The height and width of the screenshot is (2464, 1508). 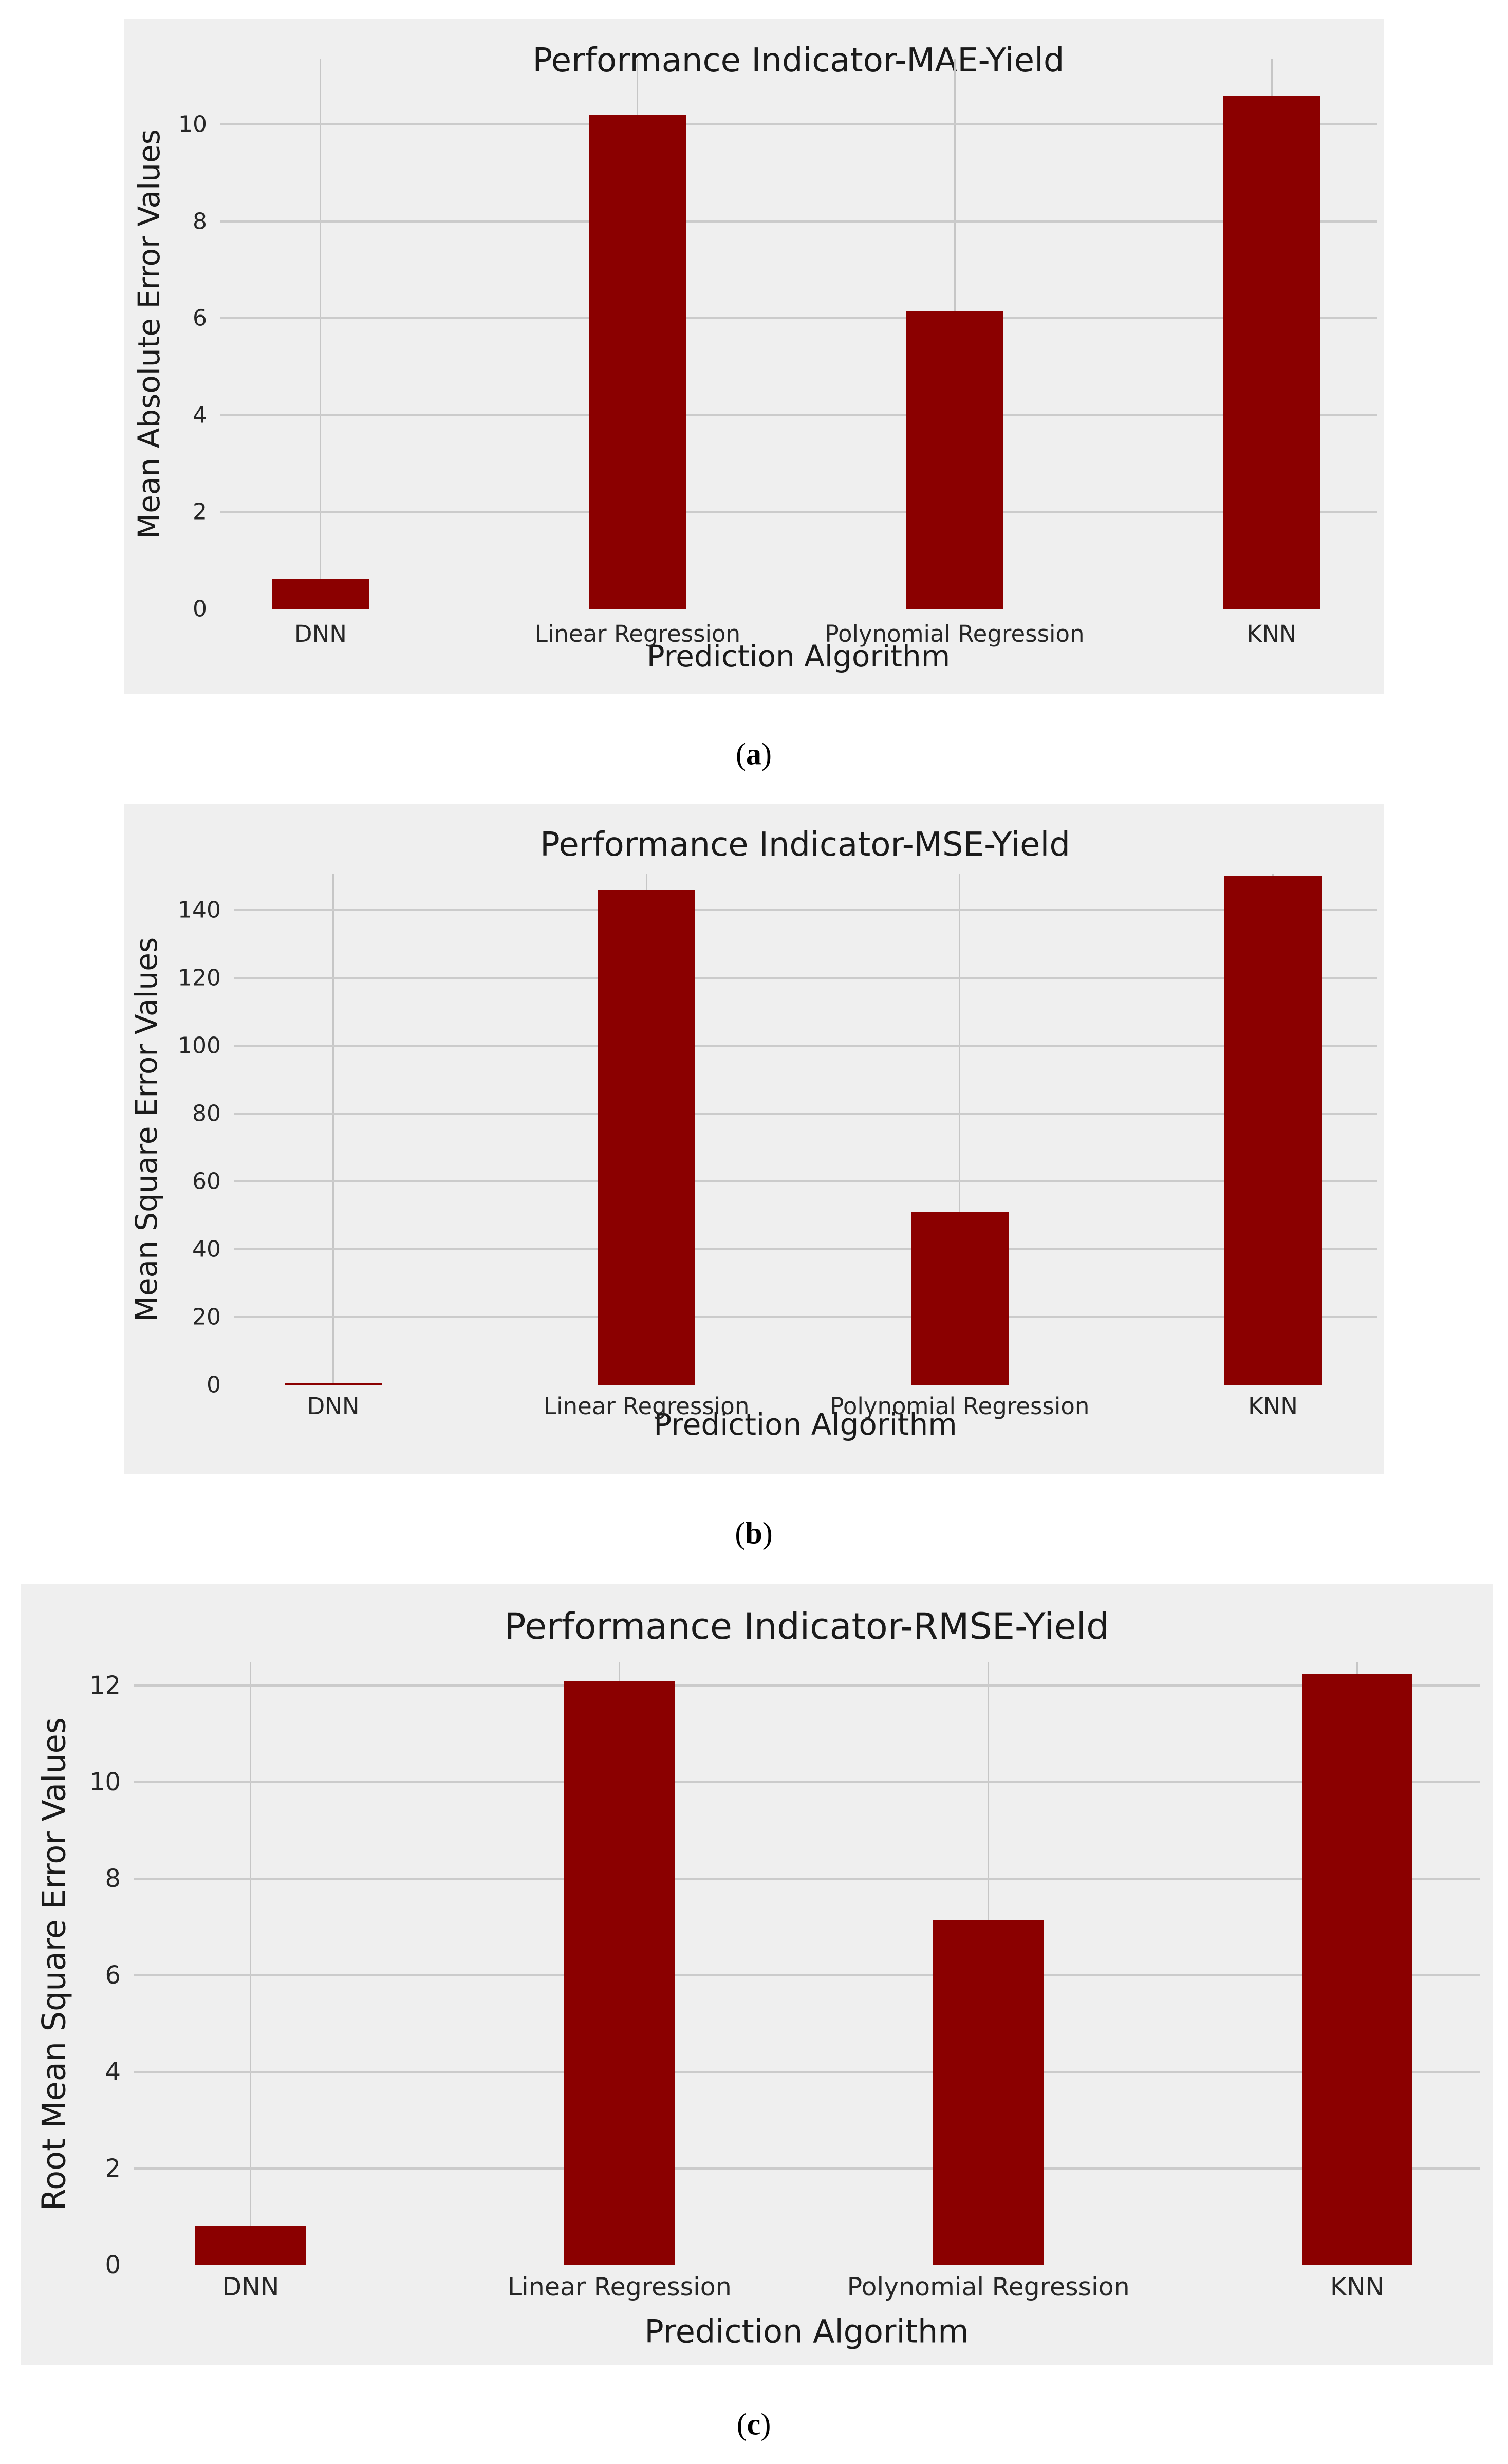 I want to click on chart-title: Performance Indicator-MAE-Yield, so click(x=798, y=61).